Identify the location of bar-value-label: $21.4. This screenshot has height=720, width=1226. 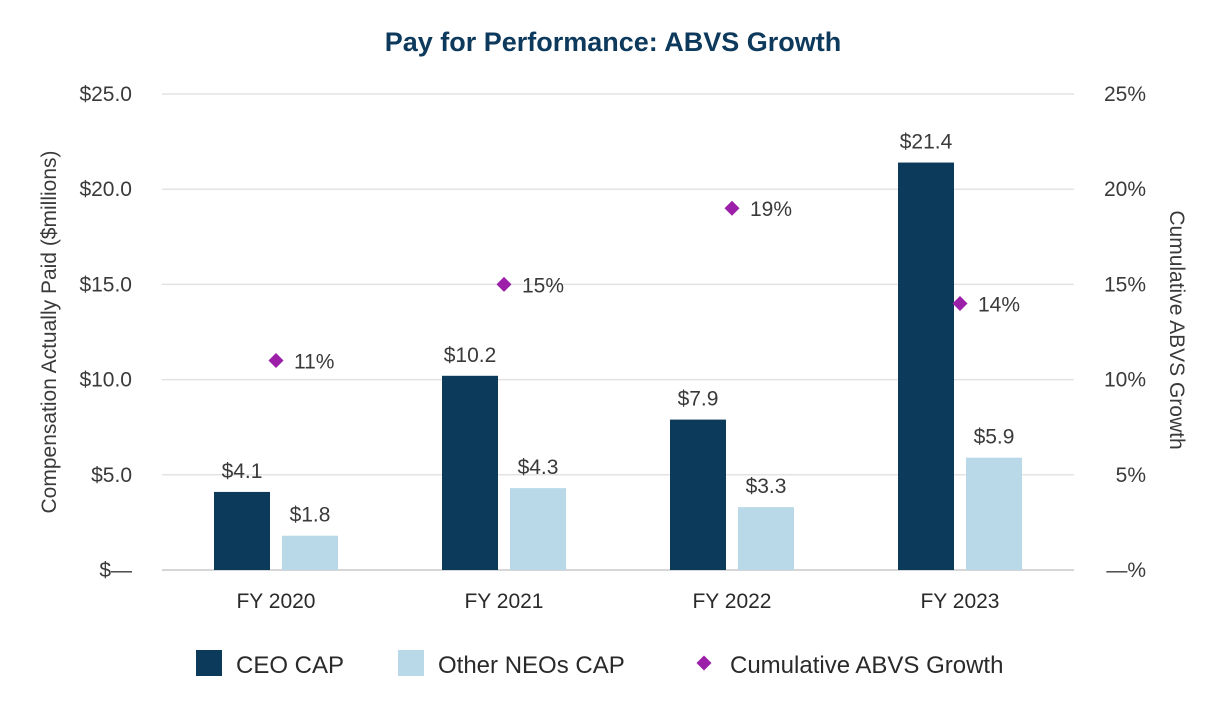
(926, 142).